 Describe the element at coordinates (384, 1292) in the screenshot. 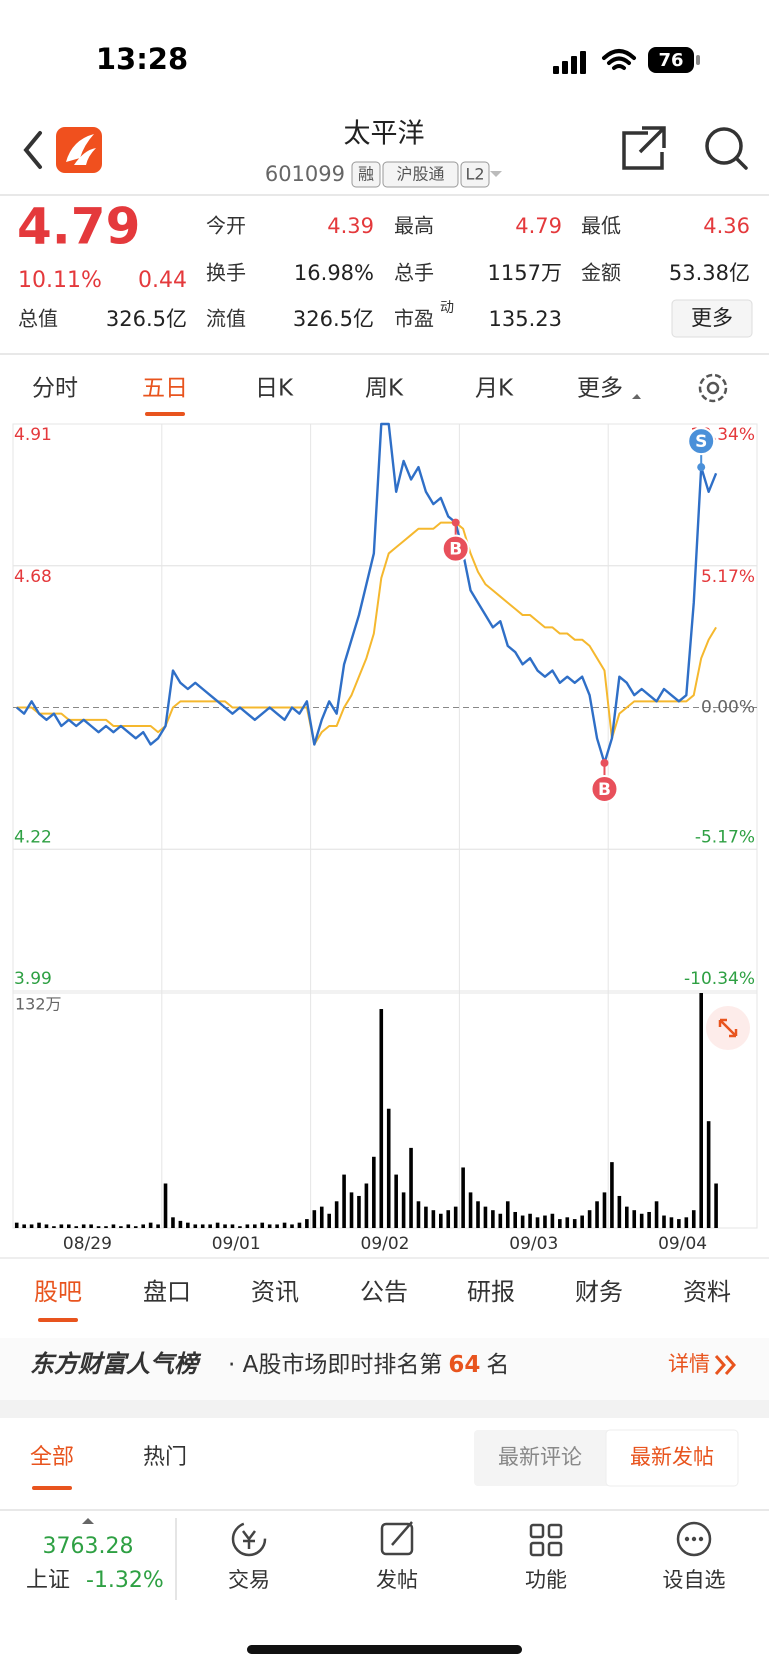

I see `tab: 公告` at that location.